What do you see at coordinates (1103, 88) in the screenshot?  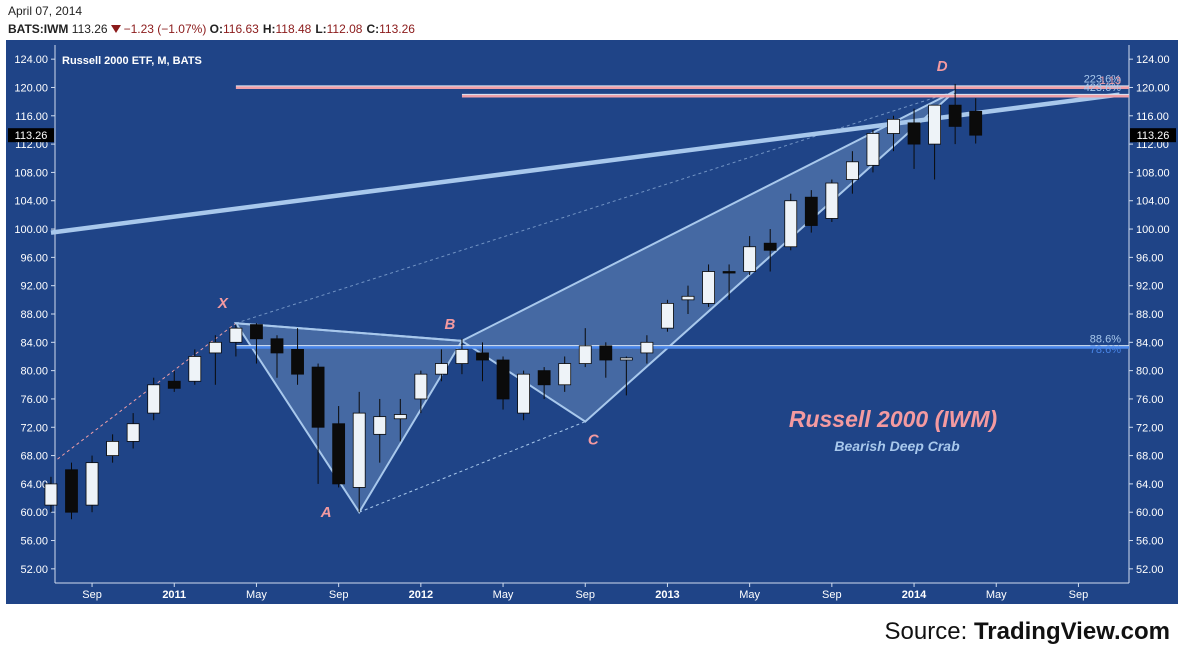 I see `fib-level-label: 423.6%` at bounding box center [1103, 88].